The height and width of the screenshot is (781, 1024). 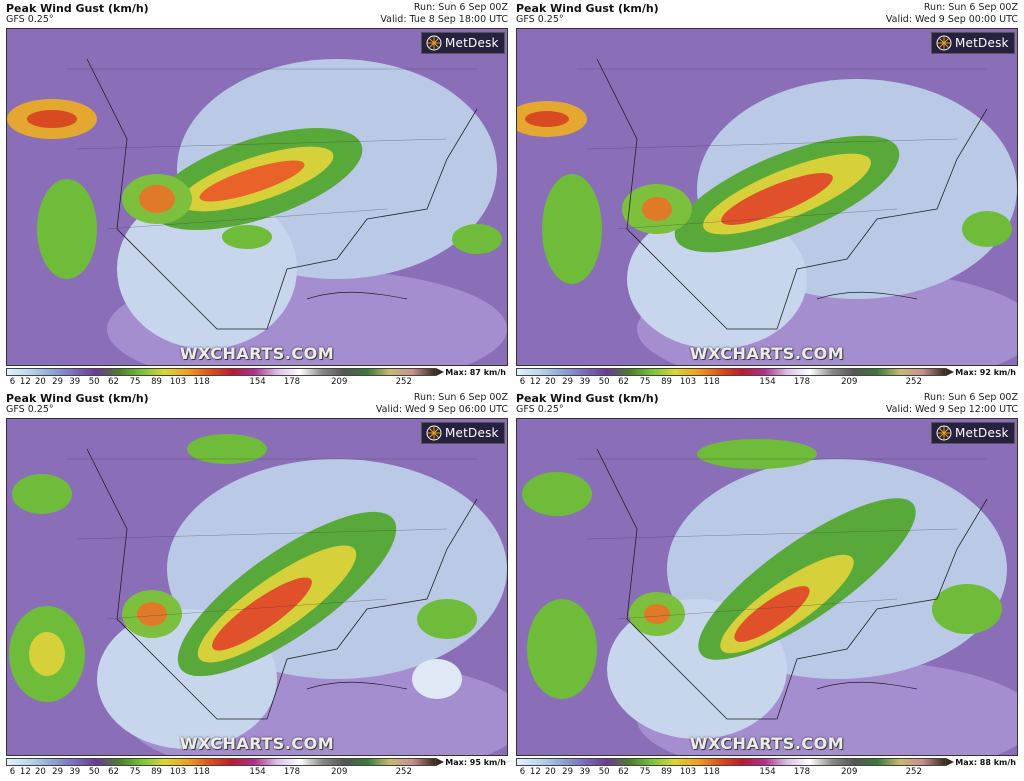 I want to click on max-label: Max: 87 km/h, so click(x=475, y=372).